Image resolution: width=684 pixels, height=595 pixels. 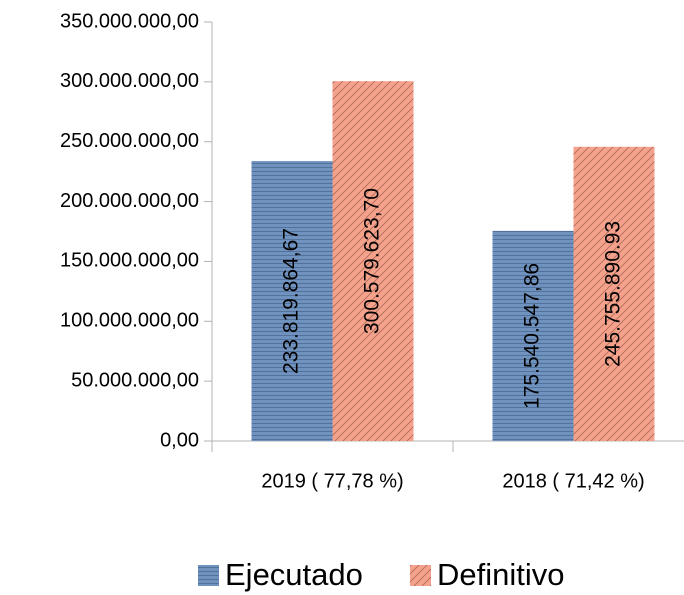 I want to click on y-tick-label: 100.000.000,00, so click(x=129, y=321).